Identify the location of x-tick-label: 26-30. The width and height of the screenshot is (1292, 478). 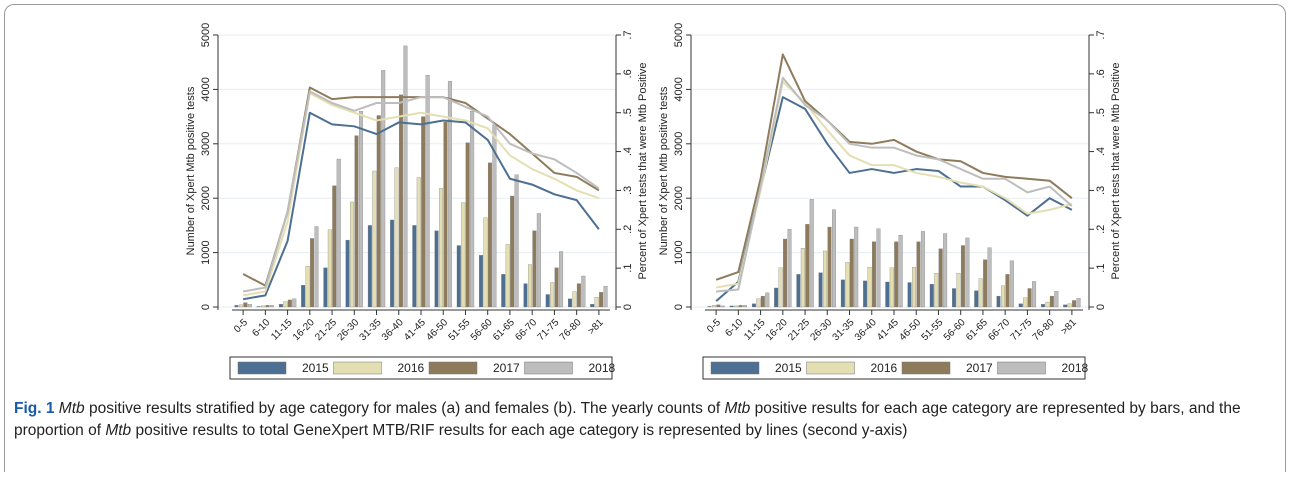
(821, 330).